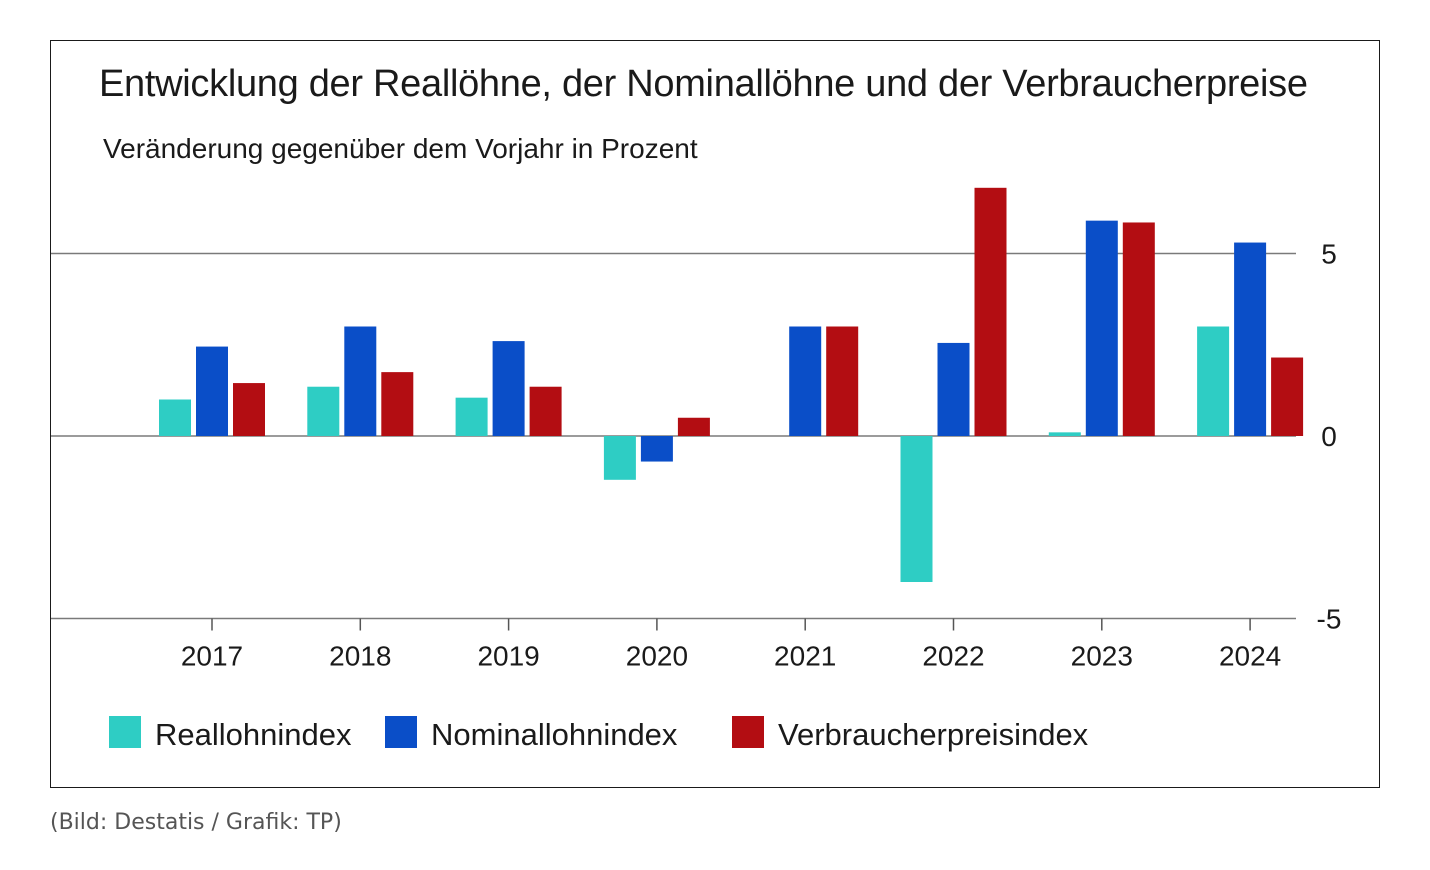  What do you see at coordinates (212, 656) in the screenshot?
I see `x-tick-label: 2017` at bounding box center [212, 656].